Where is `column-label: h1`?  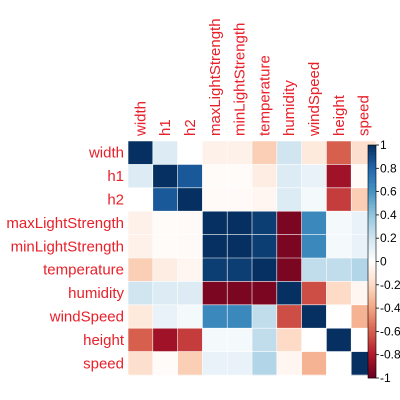 column-label: h1 is located at coordinates (165, 127).